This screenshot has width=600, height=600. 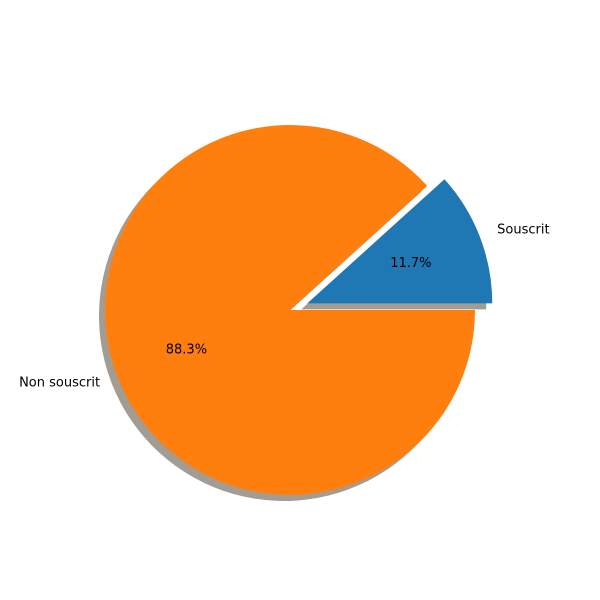 I want to click on pie-slice-souscrit, so click(x=400, y=241).